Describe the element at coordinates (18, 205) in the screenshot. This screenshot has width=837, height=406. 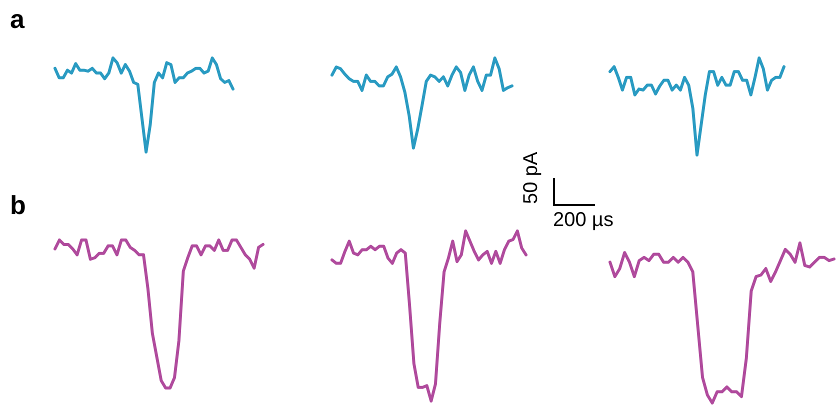
I see `chart-title: b` at that location.